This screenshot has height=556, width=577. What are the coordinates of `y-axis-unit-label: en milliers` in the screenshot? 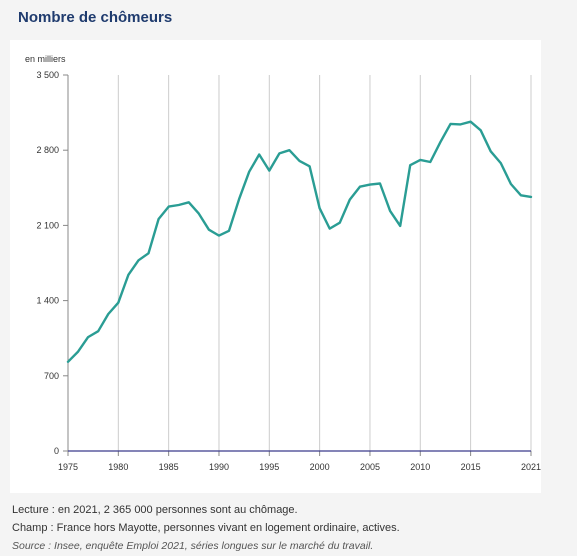 It's located at (45, 59).